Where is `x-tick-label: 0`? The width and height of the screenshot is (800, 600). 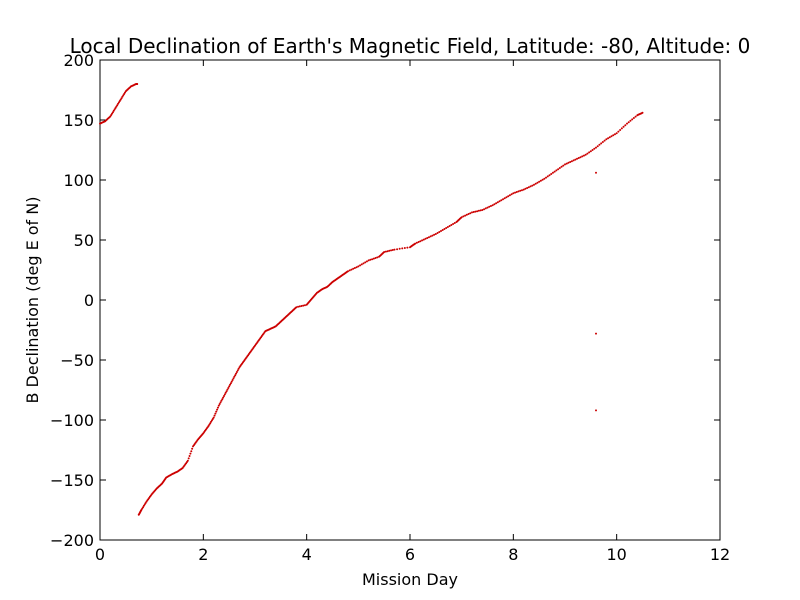 x-tick-label: 0 is located at coordinates (100, 554).